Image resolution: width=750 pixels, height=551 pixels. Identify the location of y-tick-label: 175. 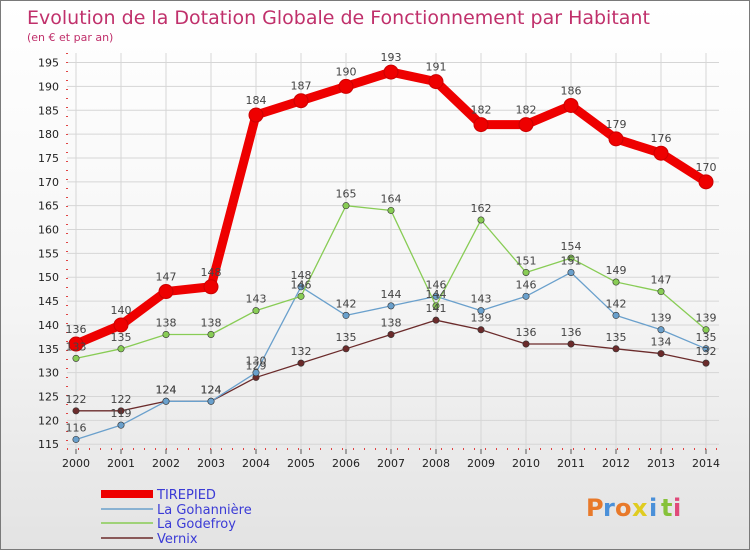
(48, 158).